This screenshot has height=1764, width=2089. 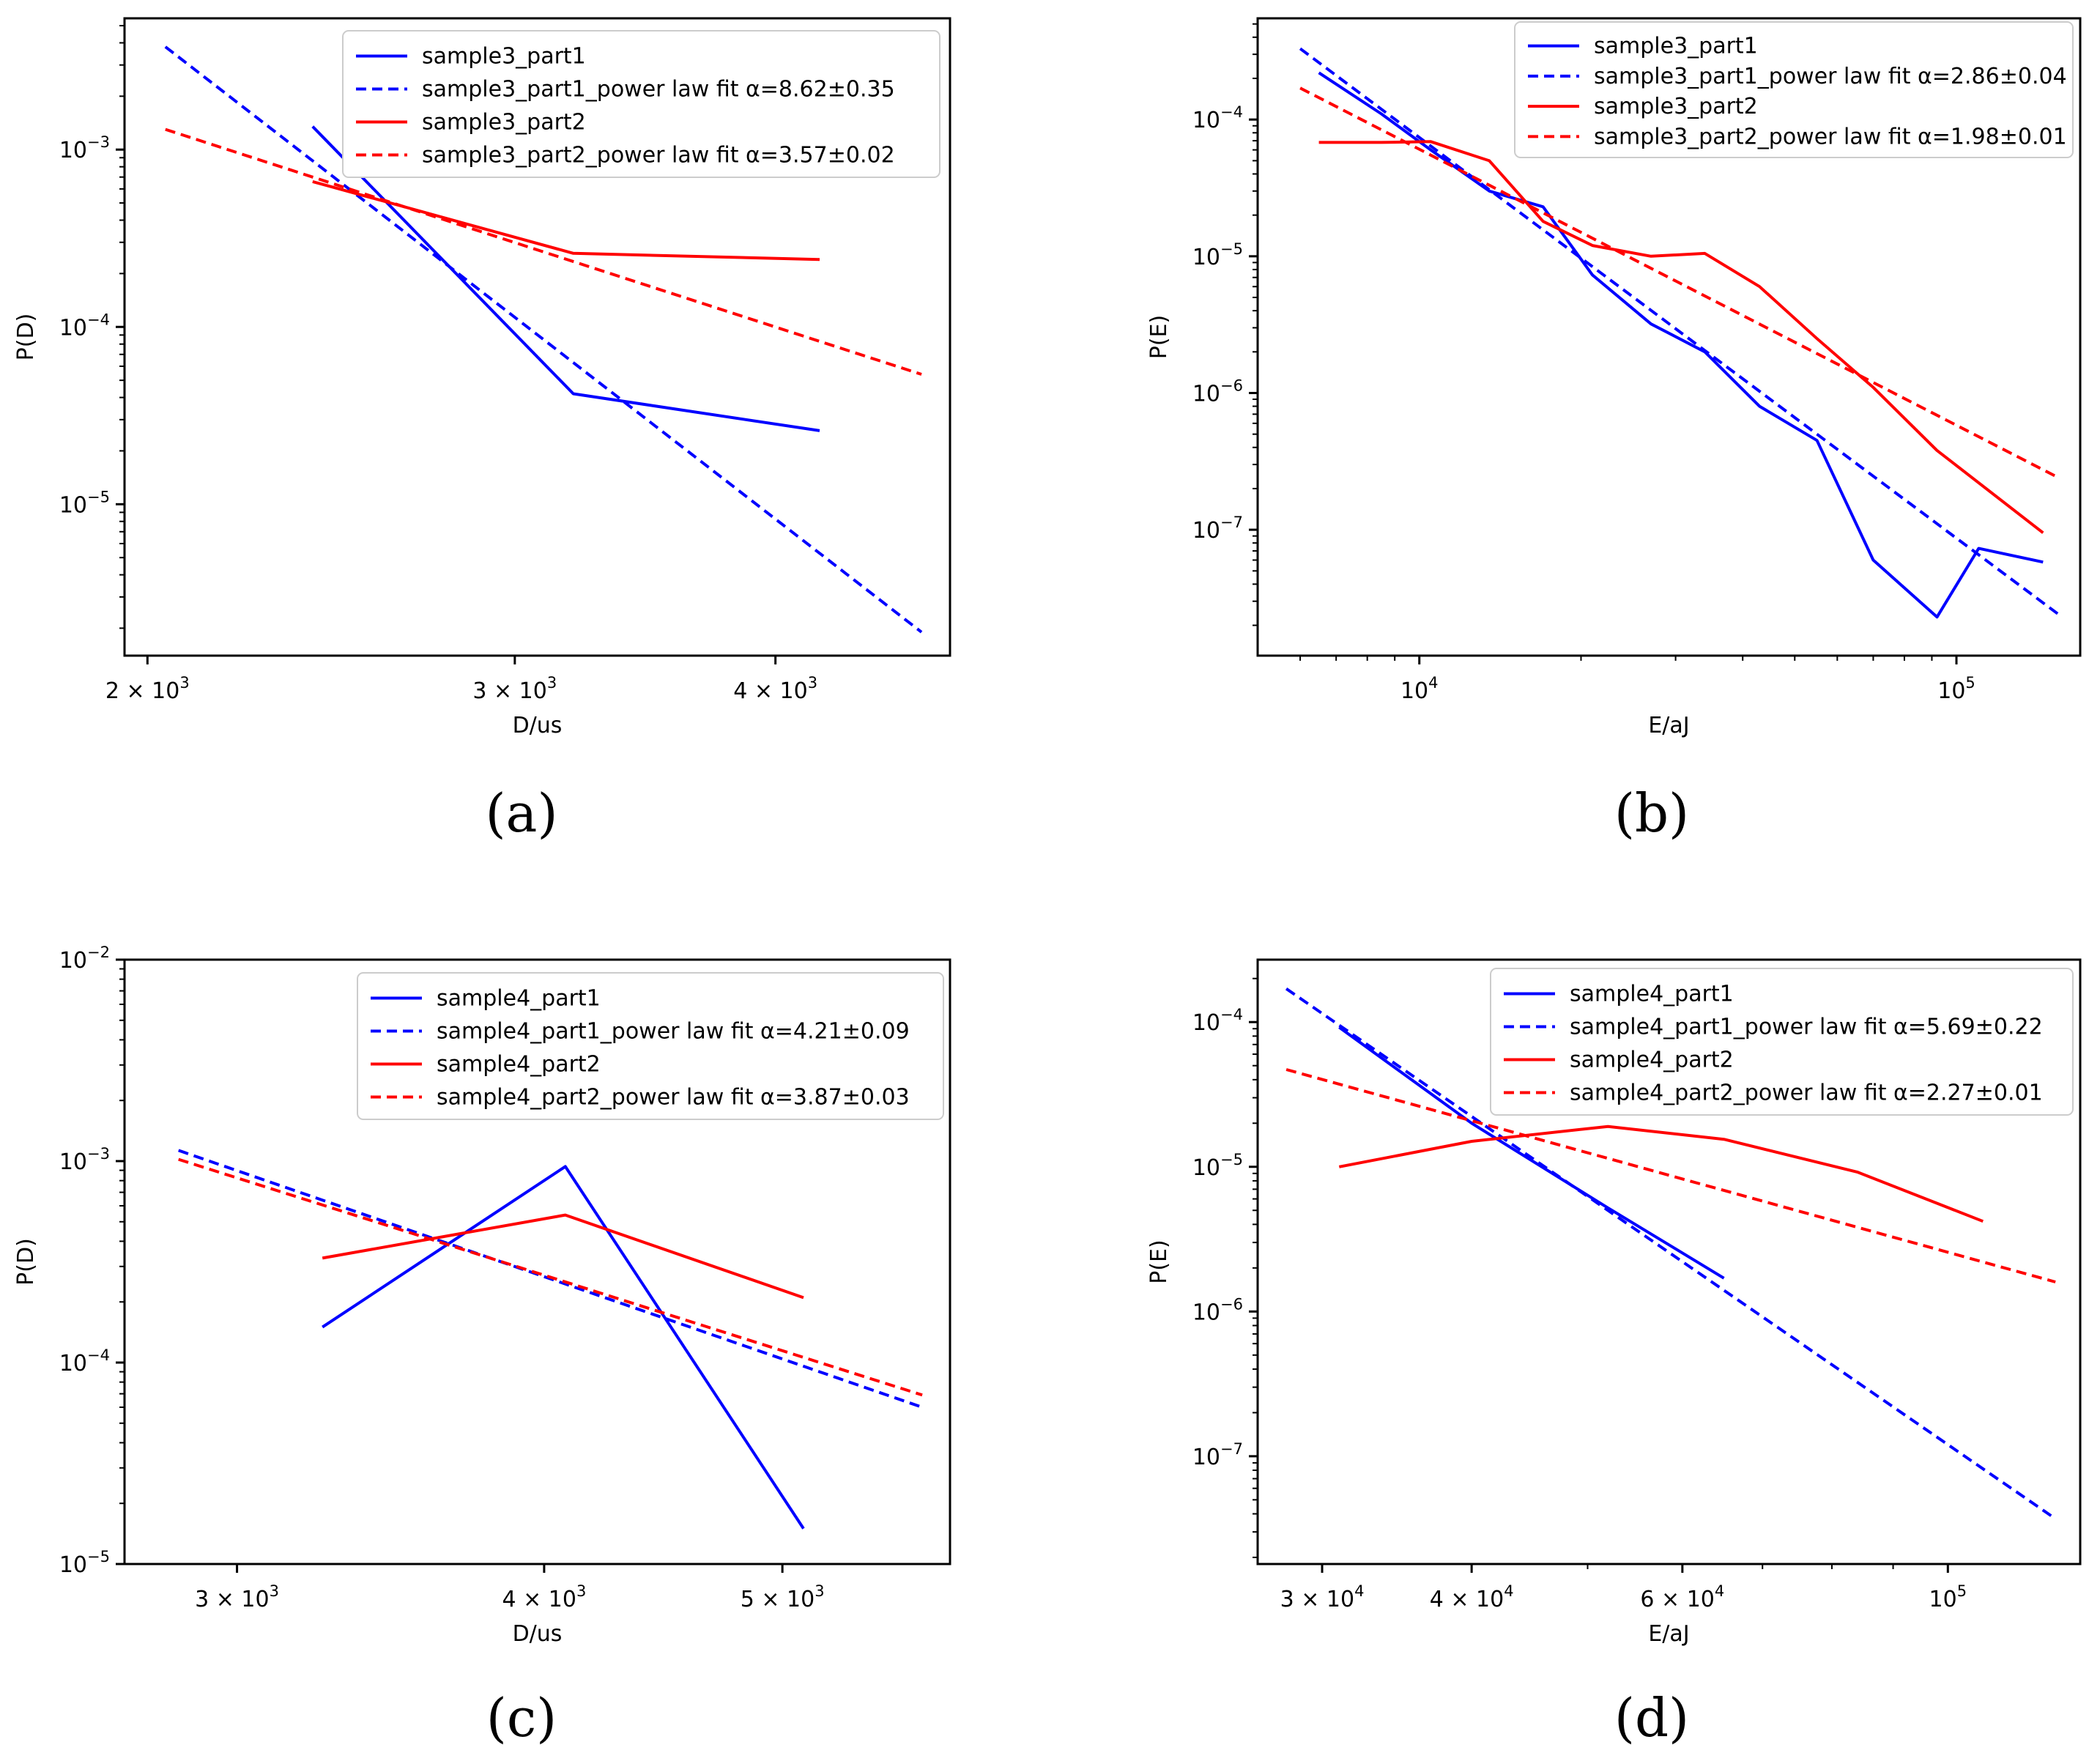 I want to click on panel-label: (b), so click(x=1651, y=813).